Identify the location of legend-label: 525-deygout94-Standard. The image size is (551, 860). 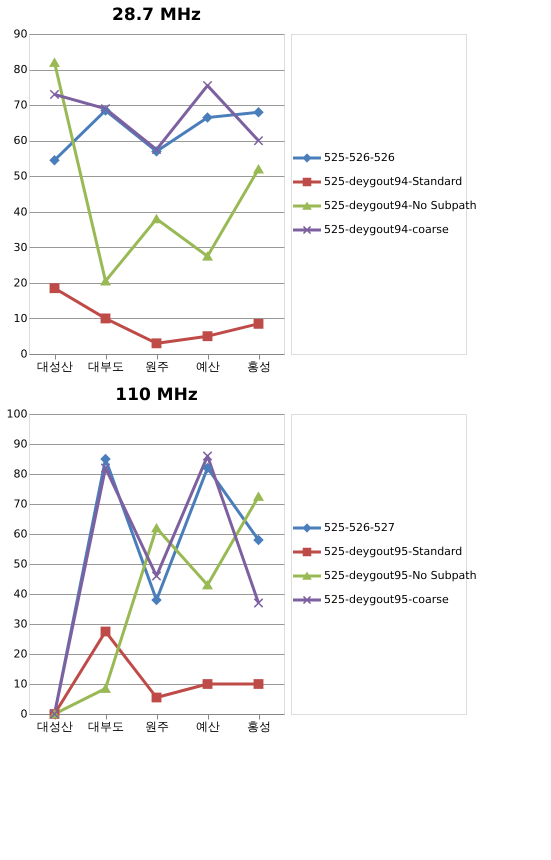
(393, 181).